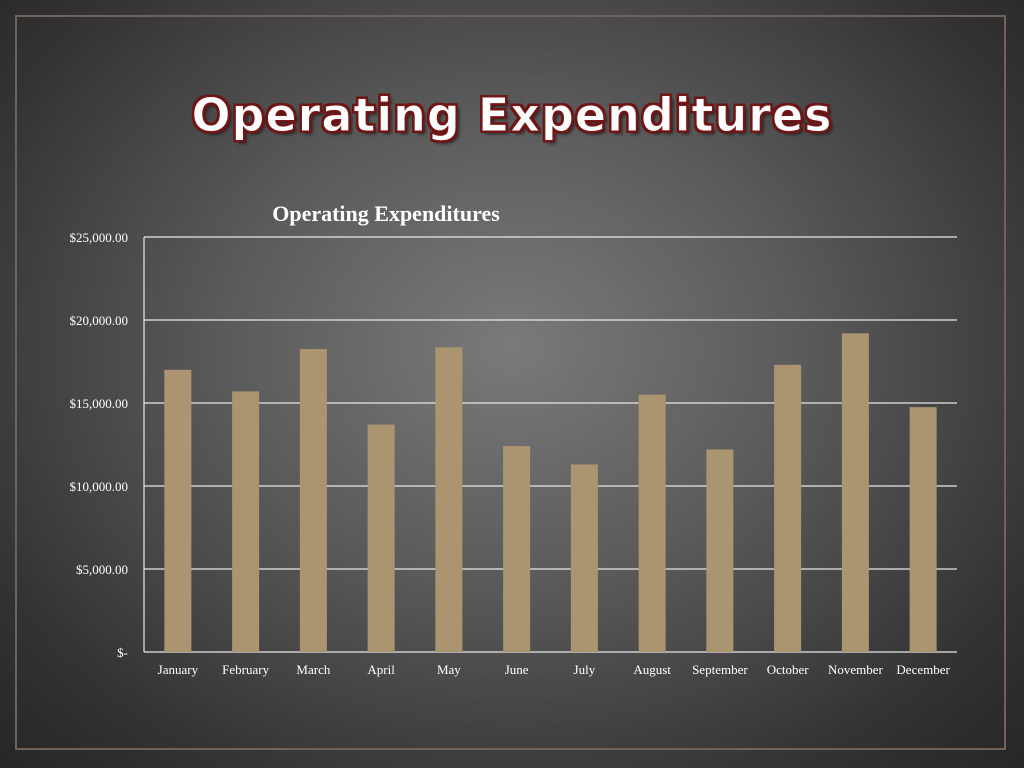 The width and height of the screenshot is (1024, 768). What do you see at coordinates (99, 237) in the screenshot?
I see `y-tick-label: $25,000.00` at bounding box center [99, 237].